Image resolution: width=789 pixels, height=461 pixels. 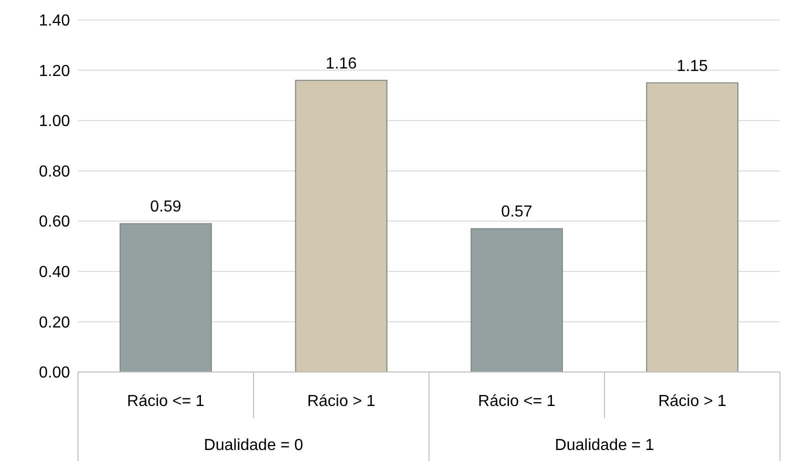 I want to click on y-tick-label: 0.00, so click(x=54, y=373).